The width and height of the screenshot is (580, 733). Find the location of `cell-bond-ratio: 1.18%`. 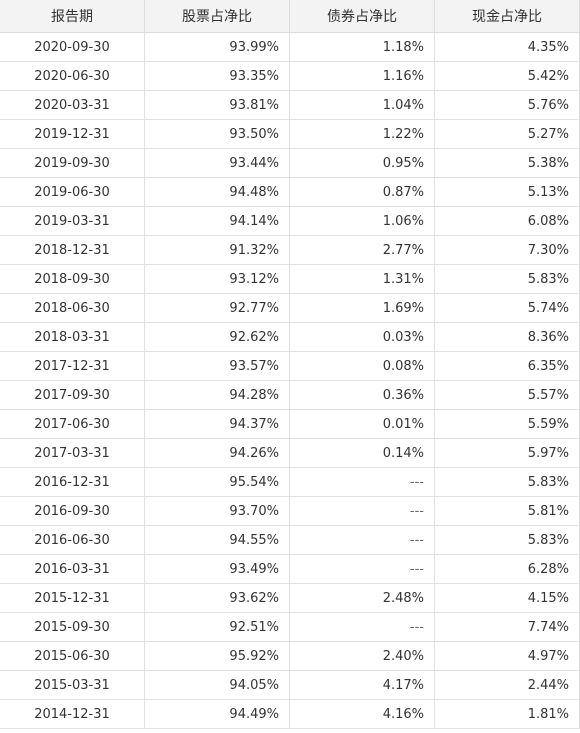

cell-bond-ratio: 1.18% is located at coordinates (362, 47).